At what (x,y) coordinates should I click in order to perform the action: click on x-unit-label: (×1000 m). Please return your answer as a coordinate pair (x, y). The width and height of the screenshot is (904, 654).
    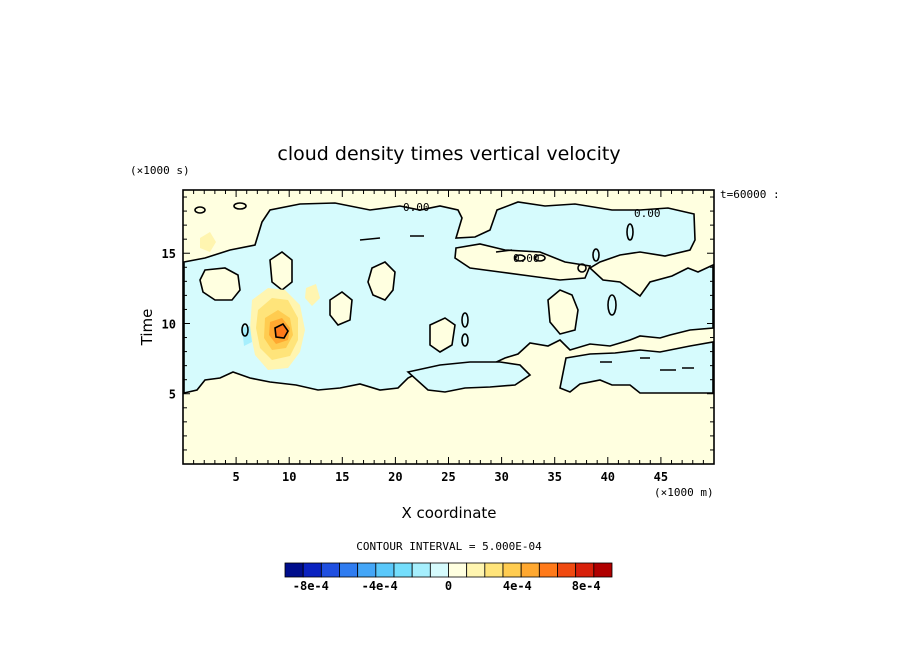
    Looking at the image, I should click on (684, 492).